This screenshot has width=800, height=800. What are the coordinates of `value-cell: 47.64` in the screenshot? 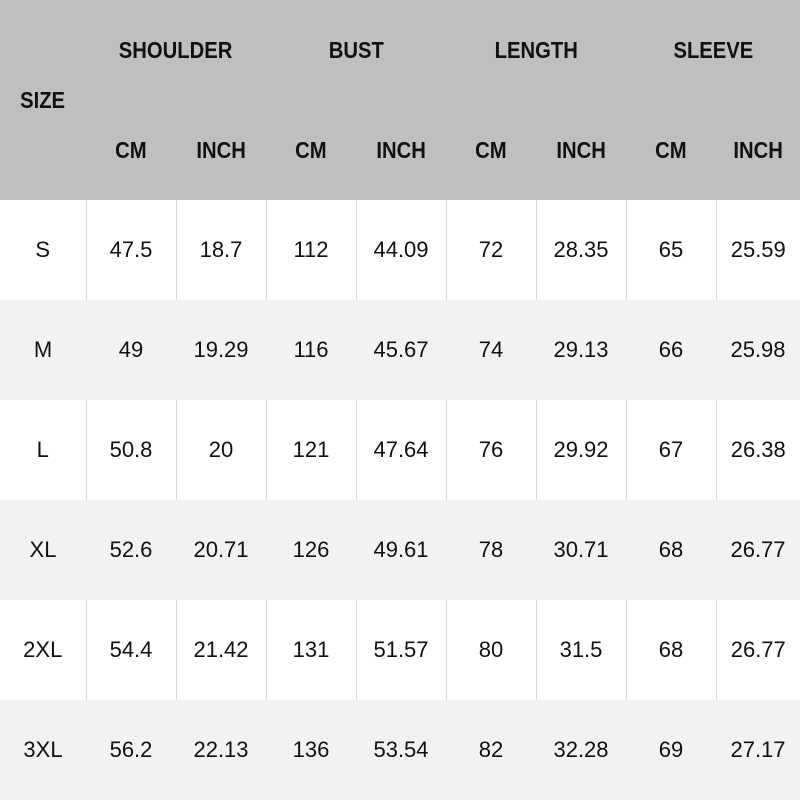 It's located at (400, 450).